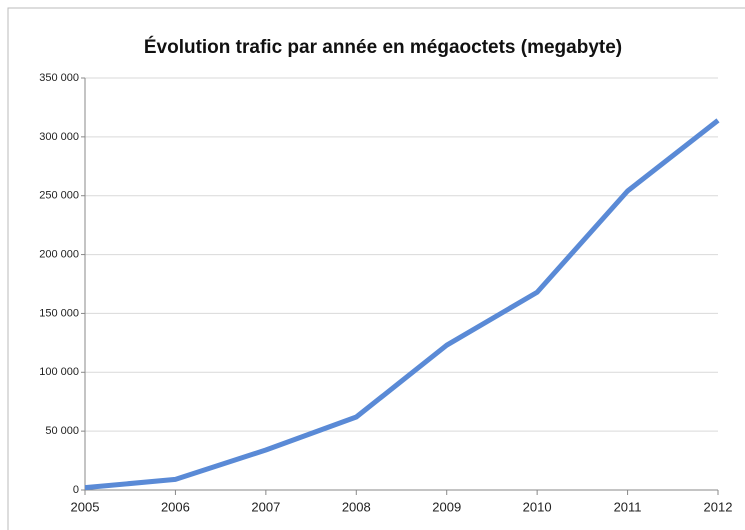 The width and height of the screenshot is (745, 530). What do you see at coordinates (76, 490) in the screenshot?
I see `y-tick-label: 0` at bounding box center [76, 490].